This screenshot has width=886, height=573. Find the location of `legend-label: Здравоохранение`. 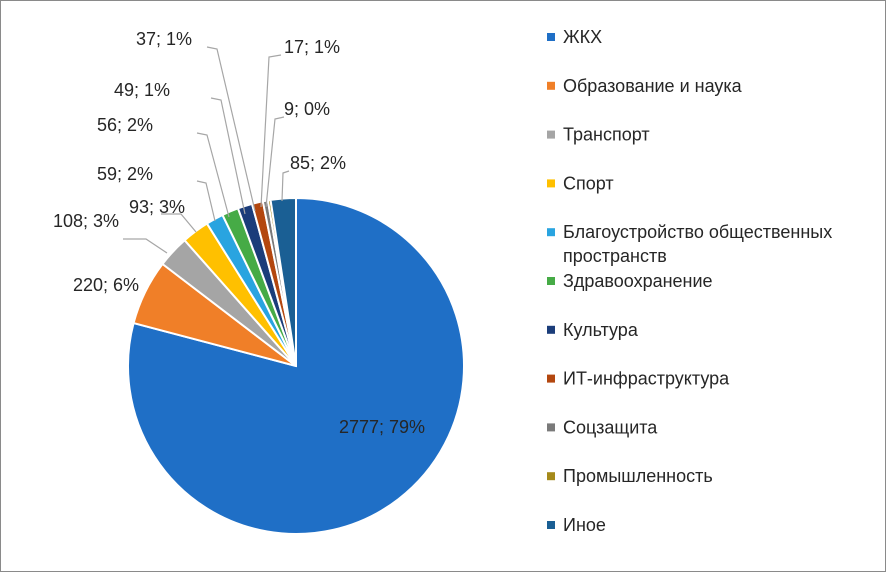

legend-label: Здравоохранение is located at coordinates (638, 281).